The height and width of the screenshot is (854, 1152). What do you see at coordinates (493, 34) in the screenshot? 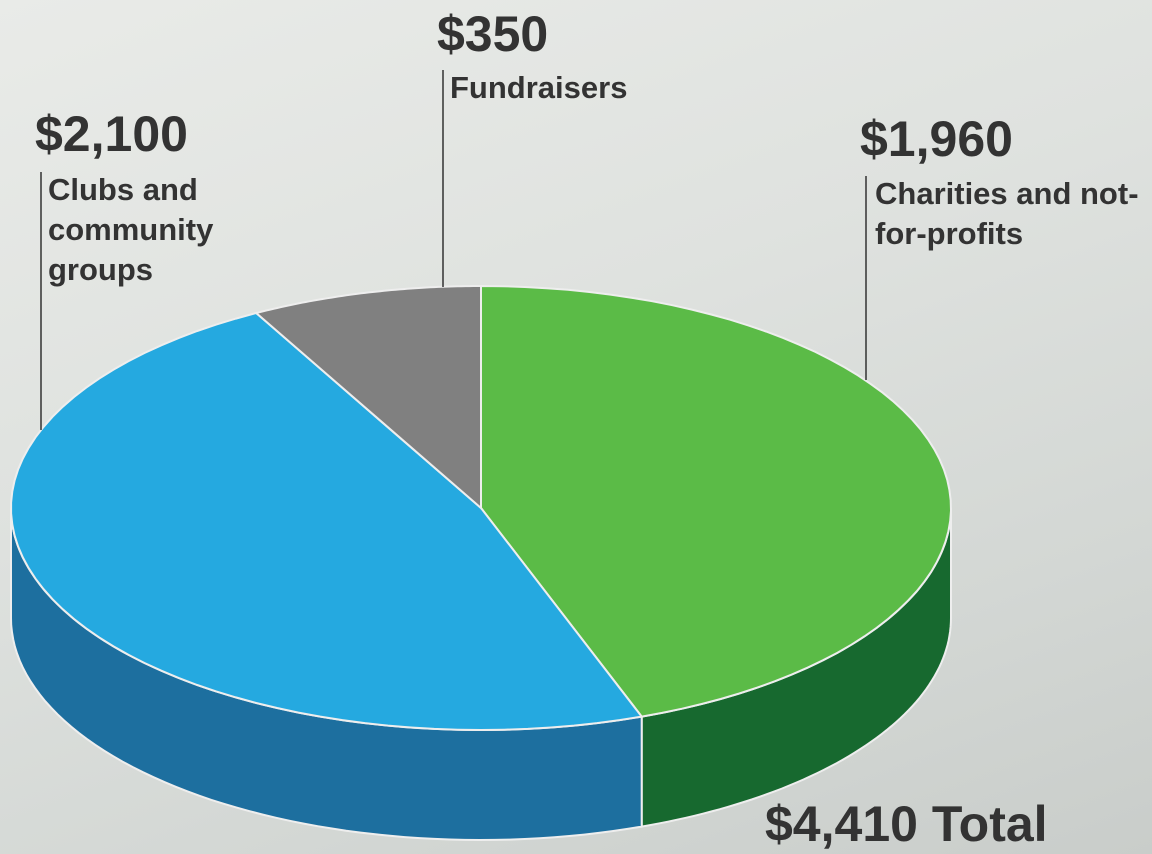
I see `value-label: $350` at bounding box center [493, 34].